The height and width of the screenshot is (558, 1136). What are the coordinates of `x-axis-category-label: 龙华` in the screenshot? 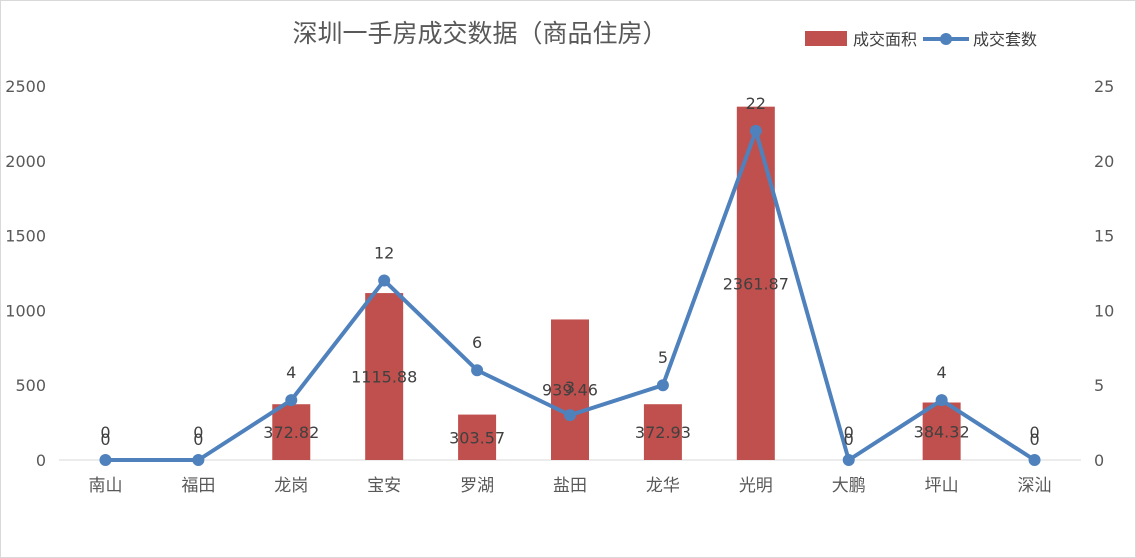 It's located at (663, 486).